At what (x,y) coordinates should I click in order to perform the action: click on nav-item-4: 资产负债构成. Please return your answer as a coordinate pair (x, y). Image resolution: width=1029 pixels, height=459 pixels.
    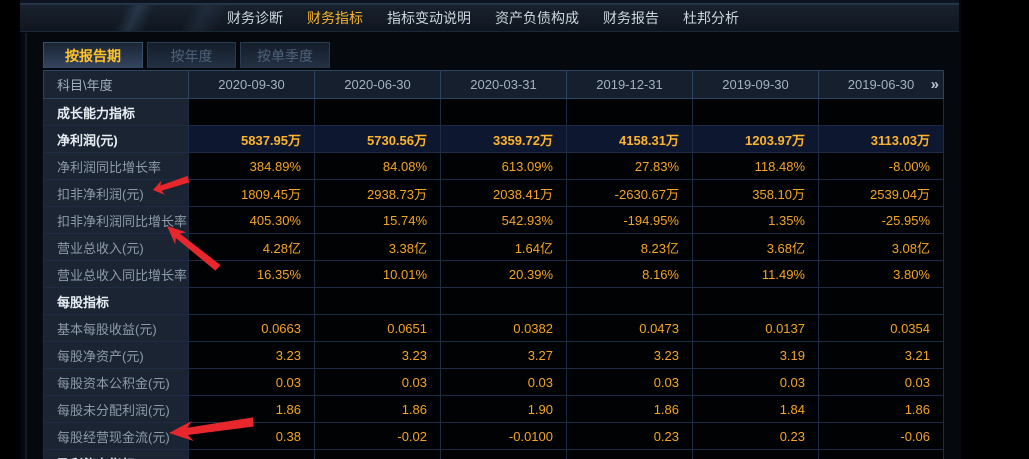
    Looking at the image, I should click on (537, 18).